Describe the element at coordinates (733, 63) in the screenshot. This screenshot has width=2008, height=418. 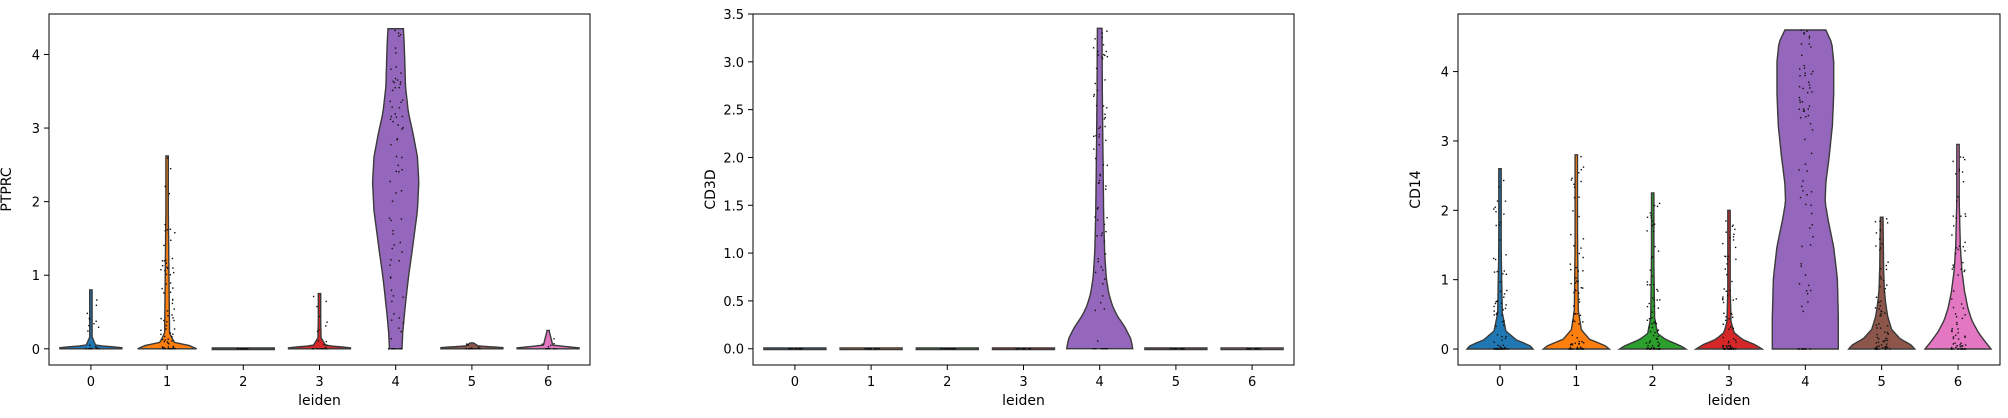
I see `y-tick-label: 3.0` at that location.